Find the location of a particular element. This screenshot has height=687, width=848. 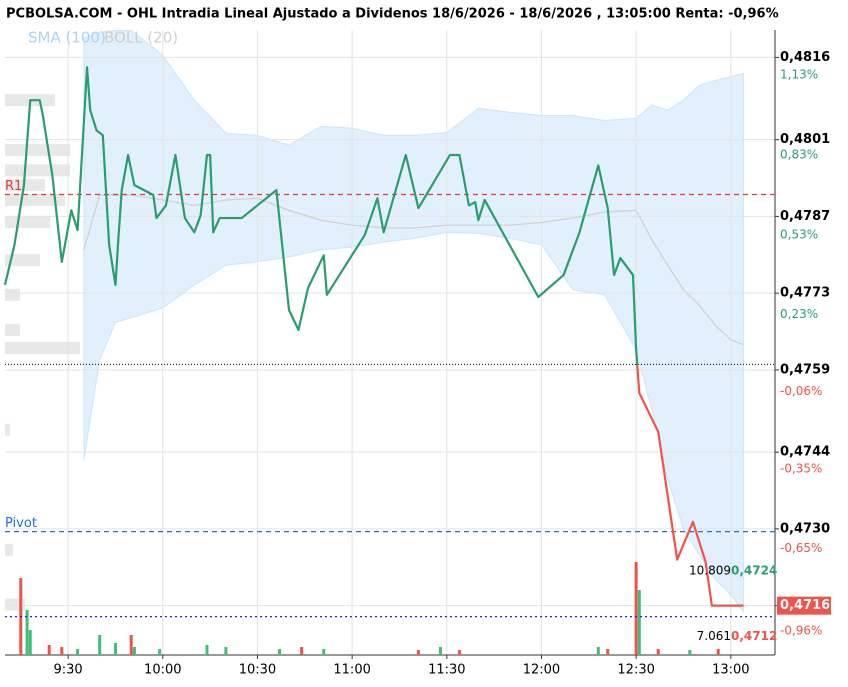

y-tick-label: 0,4744 is located at coordinates (805, 452).